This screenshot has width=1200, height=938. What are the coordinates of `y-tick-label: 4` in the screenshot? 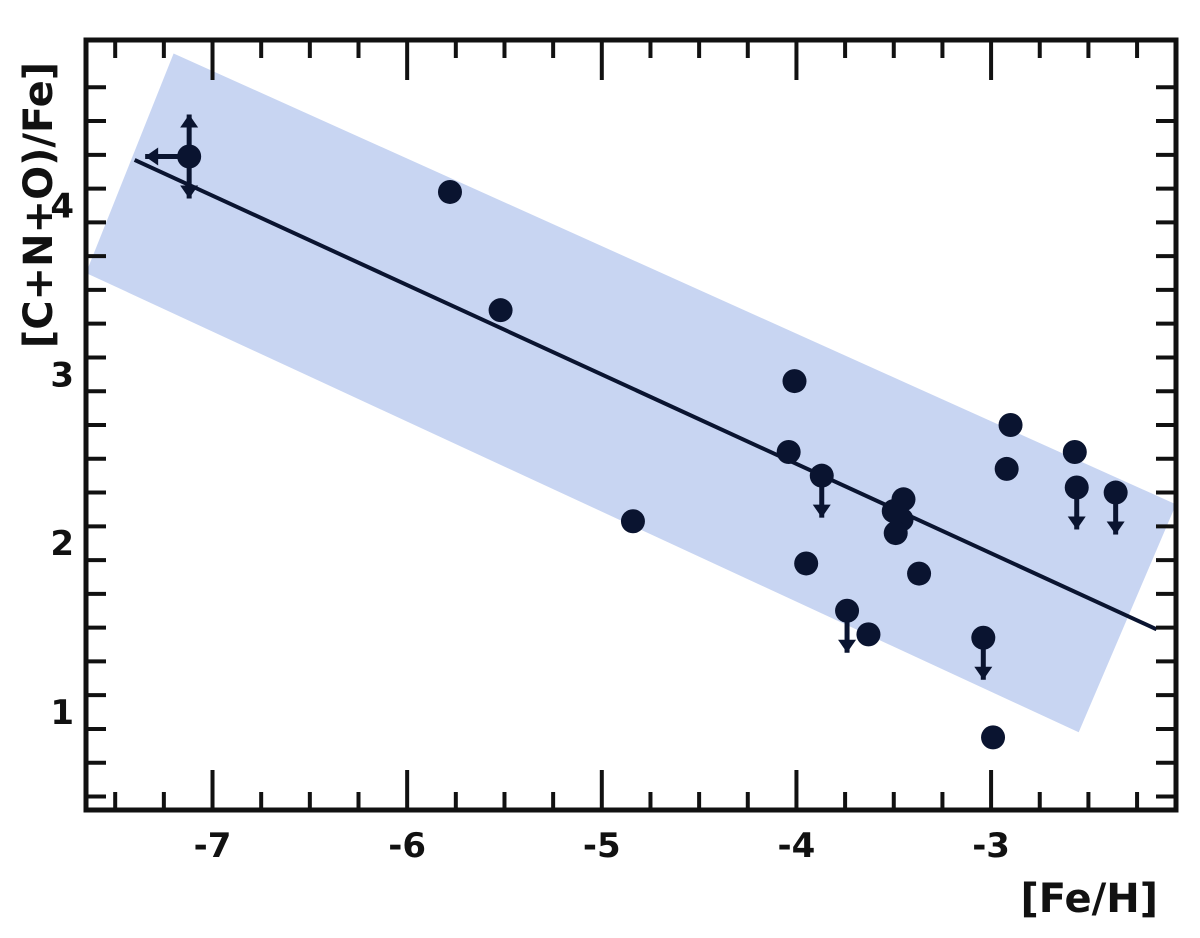 It's located at (62, 206).